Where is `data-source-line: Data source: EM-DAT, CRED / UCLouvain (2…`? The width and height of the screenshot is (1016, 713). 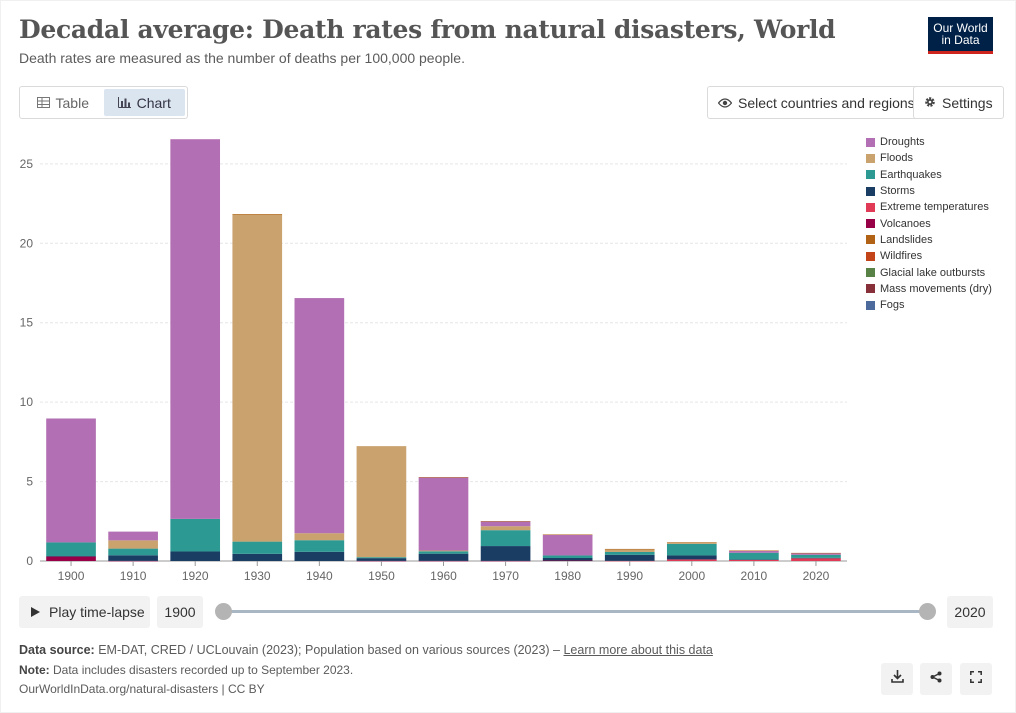
data-source-line: Data source: EM-DAT, CRED / UCLouvain (2… is located at coordinates (366, 650).